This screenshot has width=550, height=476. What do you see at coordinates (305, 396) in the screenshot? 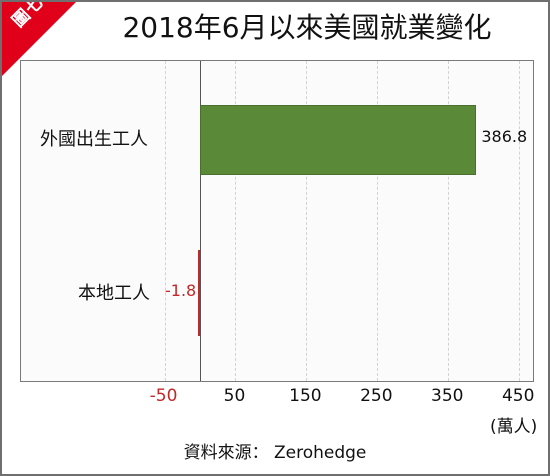
I see `x-tick-label: 150` at bounding box center [305, 396].